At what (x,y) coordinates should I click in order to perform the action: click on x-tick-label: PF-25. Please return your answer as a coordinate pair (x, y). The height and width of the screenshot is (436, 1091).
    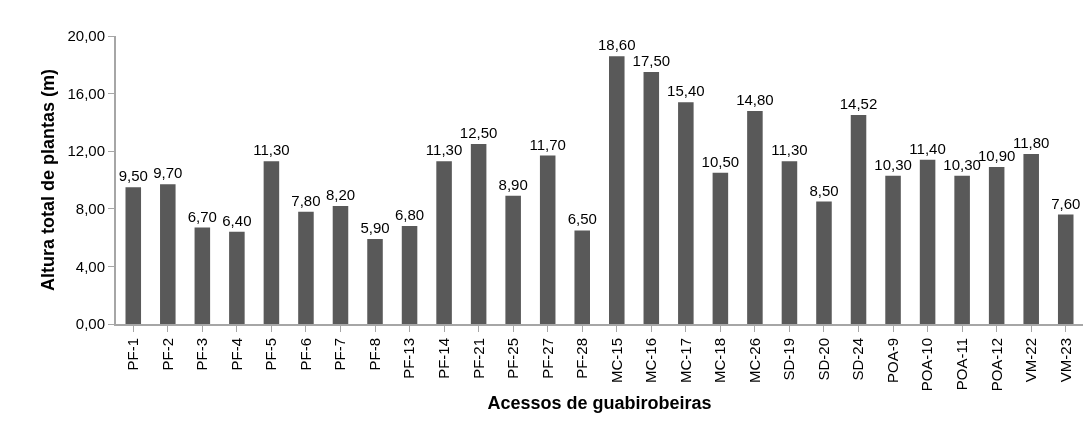
    Looking at the image, I should click on (513, 358).